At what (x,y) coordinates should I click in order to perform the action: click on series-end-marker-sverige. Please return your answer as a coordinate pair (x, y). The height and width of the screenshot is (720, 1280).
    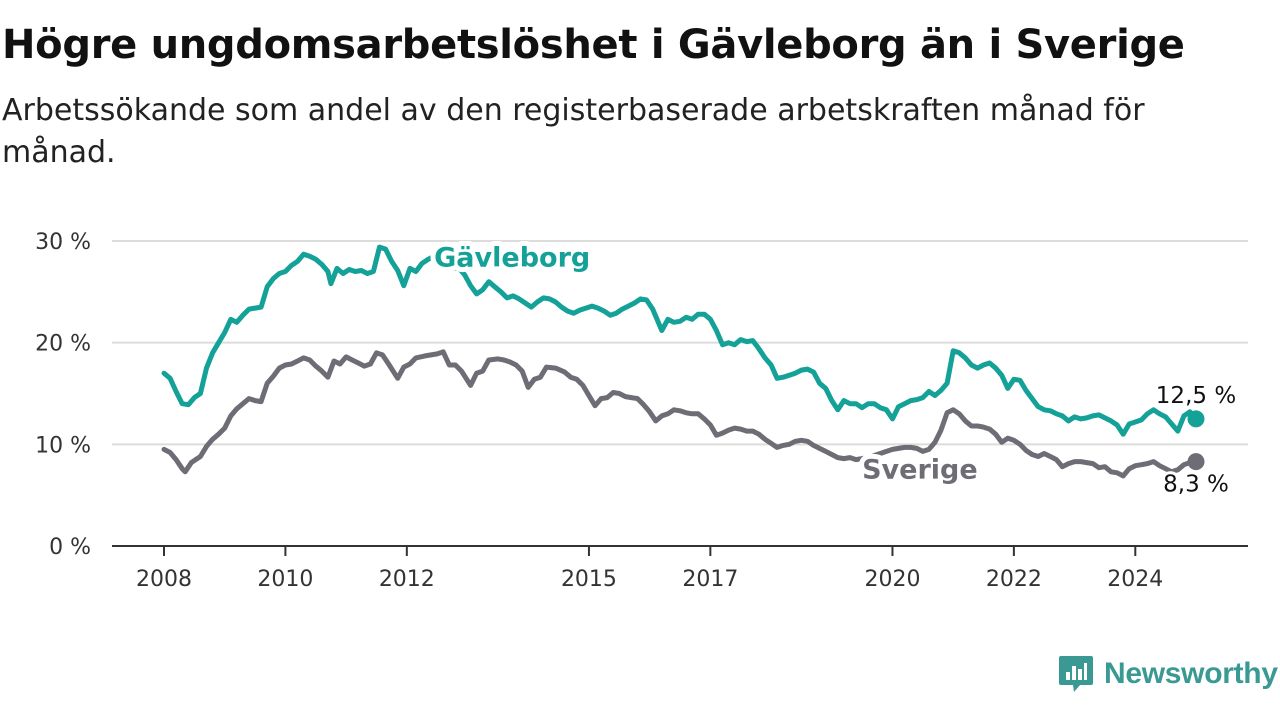
    Looking at the image, I should click on (1196, 462).